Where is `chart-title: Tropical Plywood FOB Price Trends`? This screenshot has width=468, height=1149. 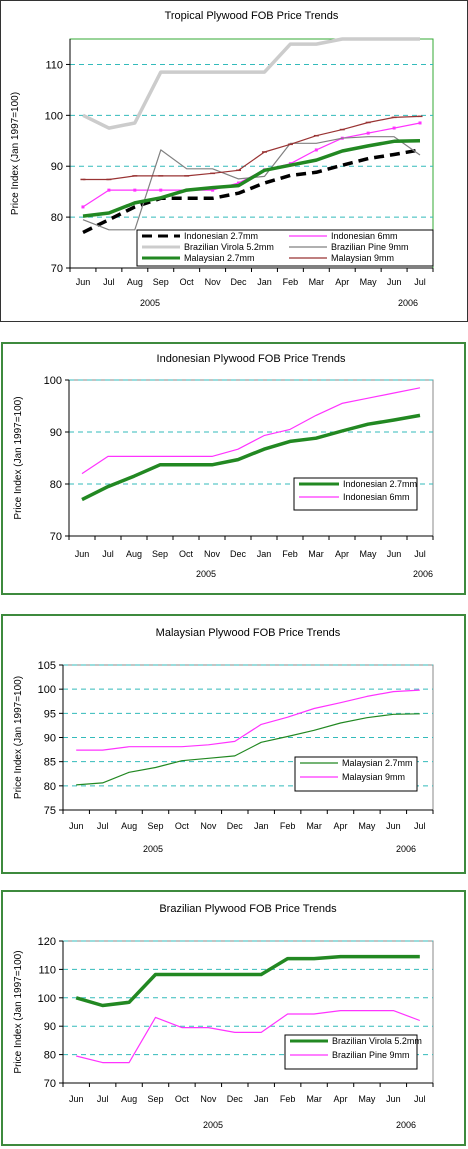 chart-title: Tropical Plywood FOB Price Trends is located at coordinates (252, 16).